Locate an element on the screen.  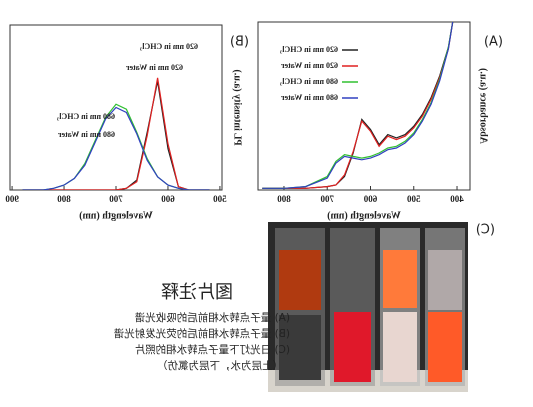
panel-label: (B) is located at coordinates (239, 42).